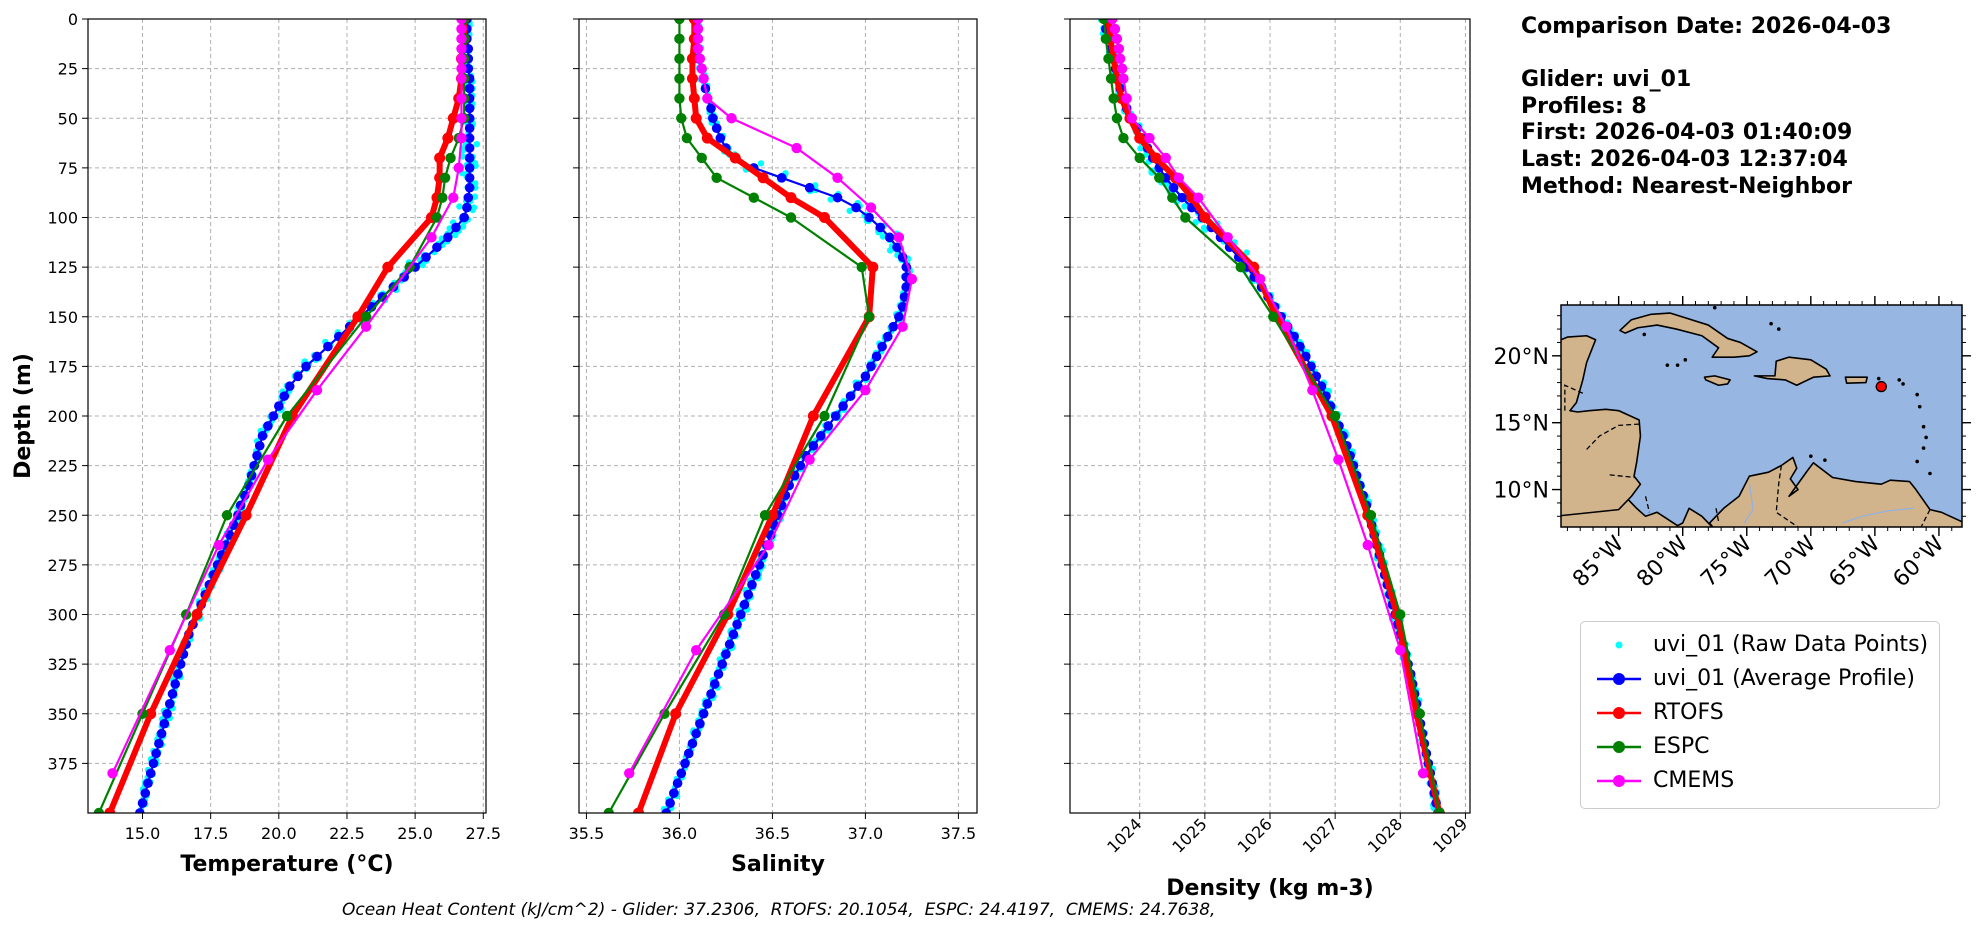  I want to click on x-tick-label: 37.0, so click(866, 833).